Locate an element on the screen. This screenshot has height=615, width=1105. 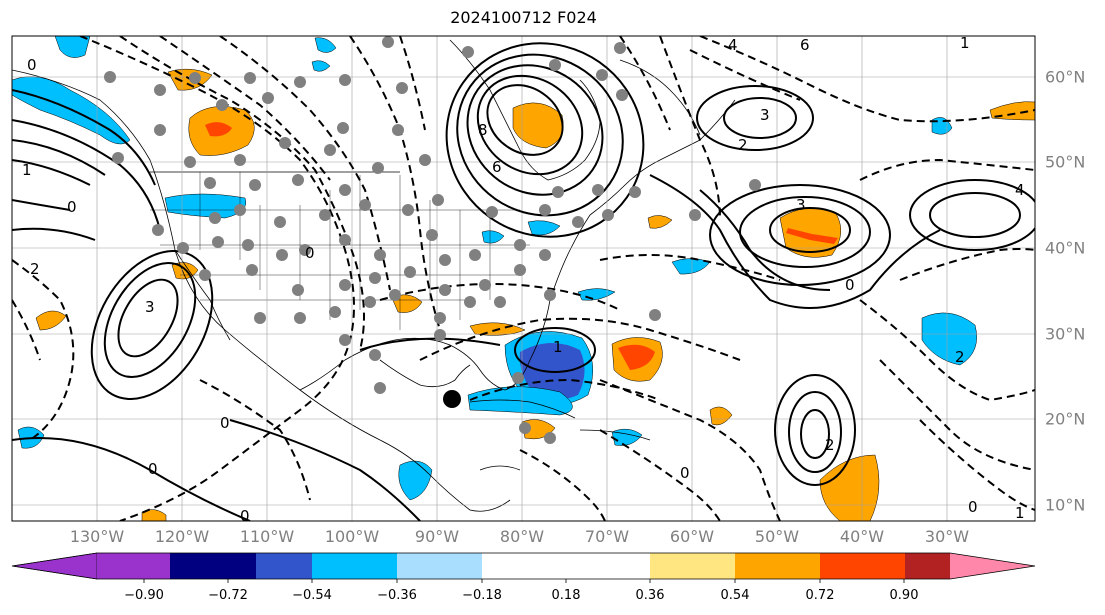
colorbar-tick-label: −0.18 is located at coordinates (482, 595).